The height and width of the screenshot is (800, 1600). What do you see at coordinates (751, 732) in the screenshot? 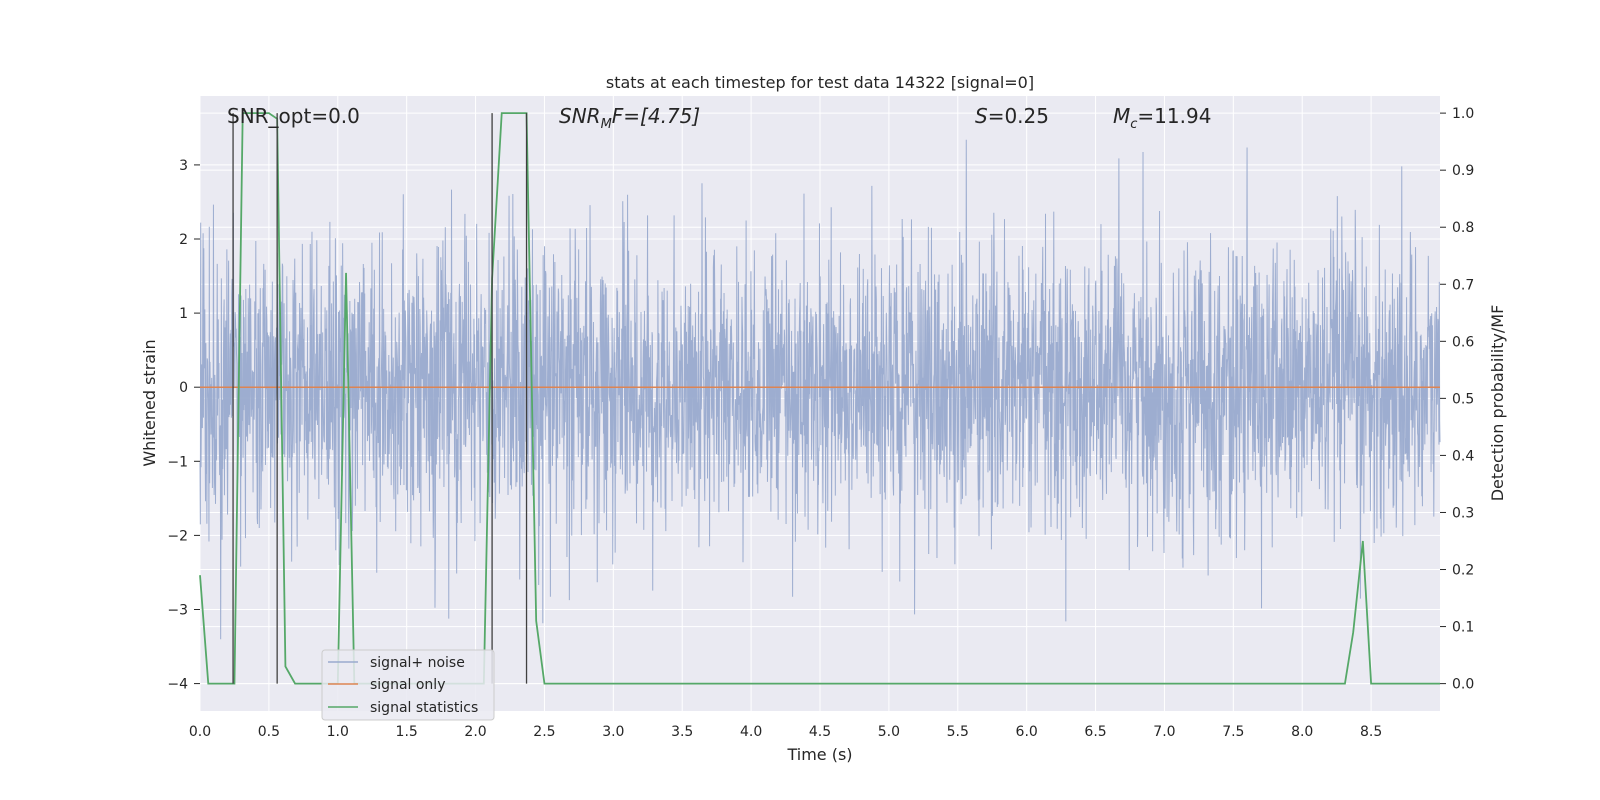
I see `x-tick-label: 4.0` at bounding box center [751, 732].